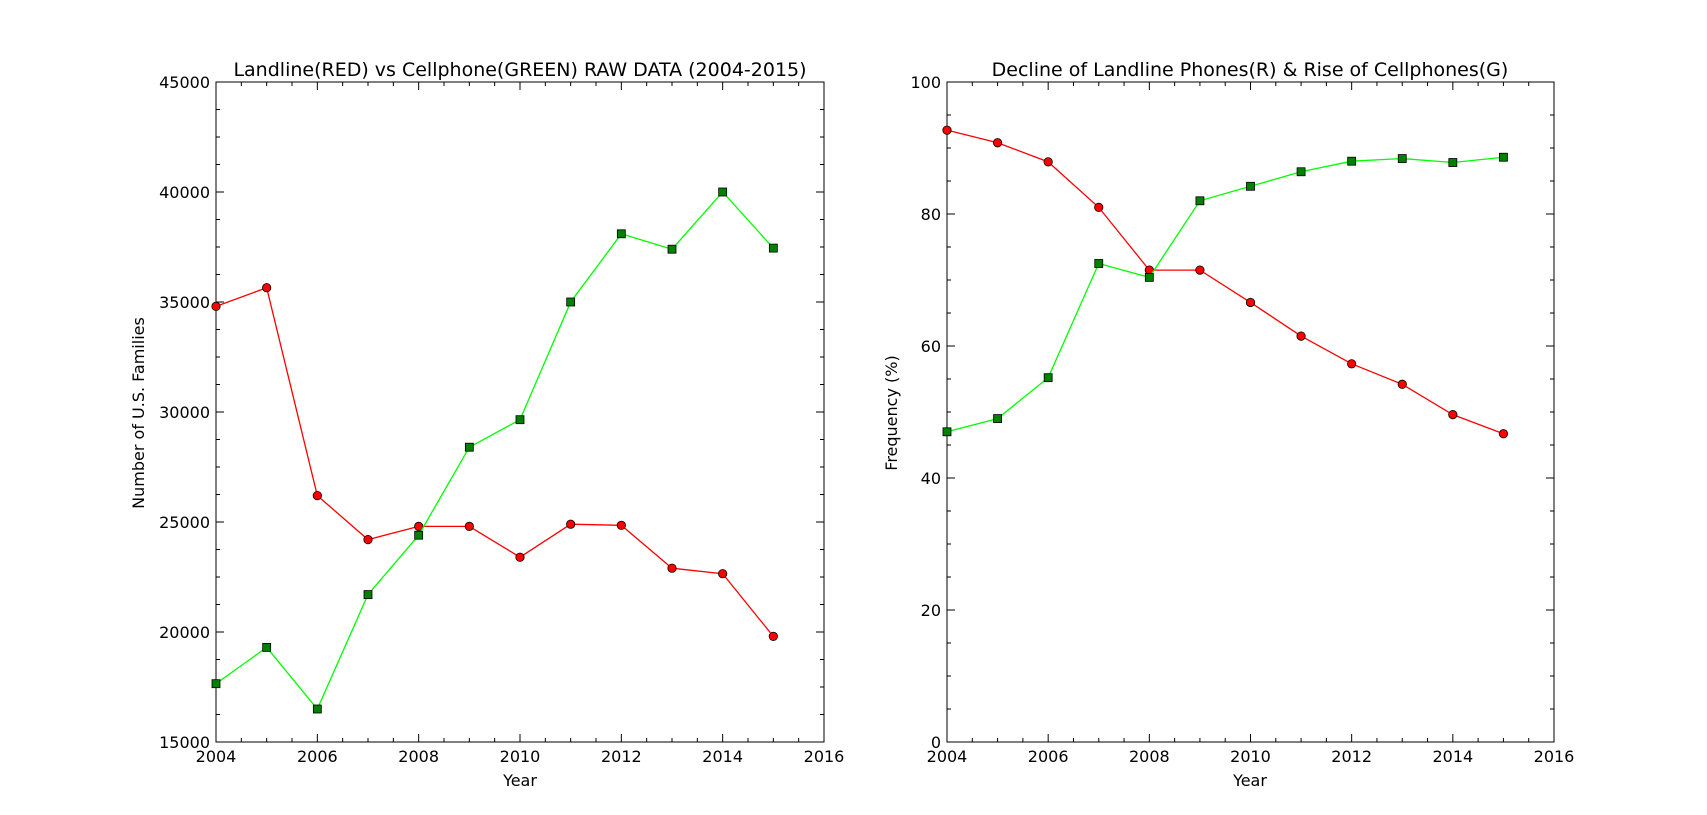  Describe the element at coordinates (931, 214) in the screenshot. I see `y-tick-label: 80` at that location.